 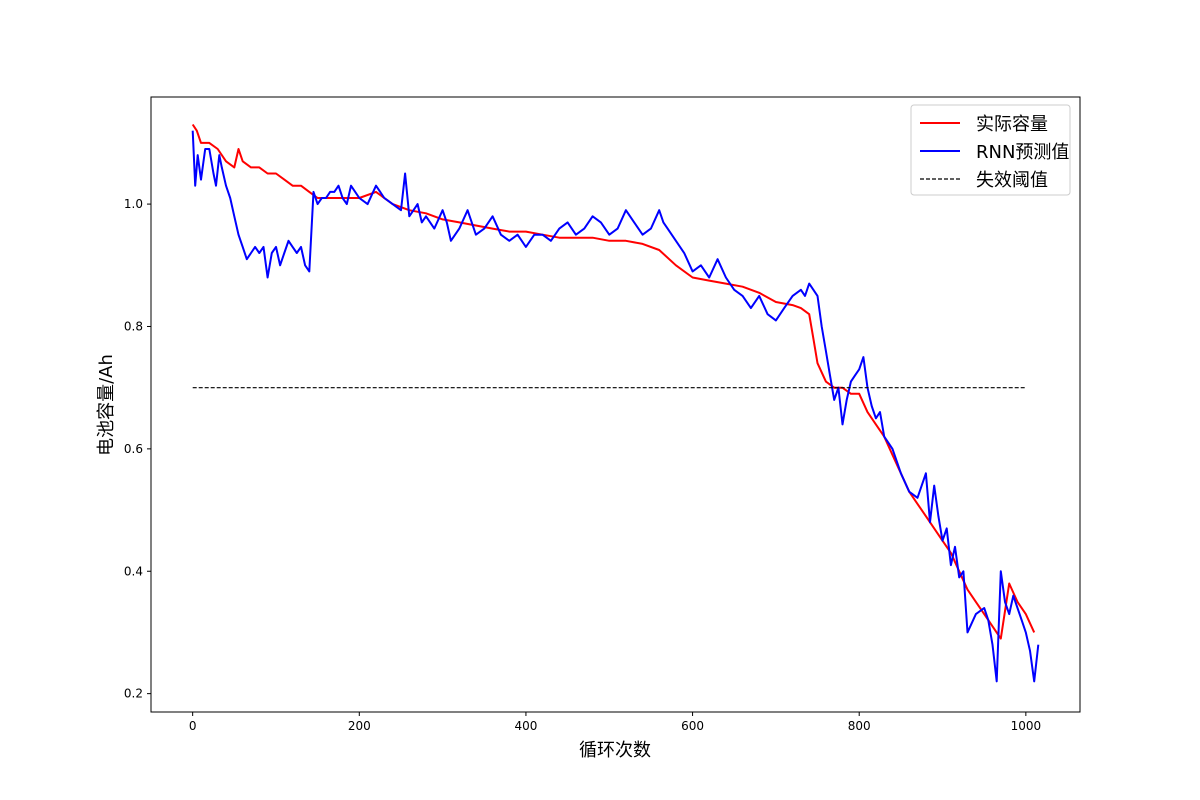 What do you see at coordinates (1012, 124) in the screenshot?
I see `legend-label-actual: 实际容量` at bounding box center [1012, 124].